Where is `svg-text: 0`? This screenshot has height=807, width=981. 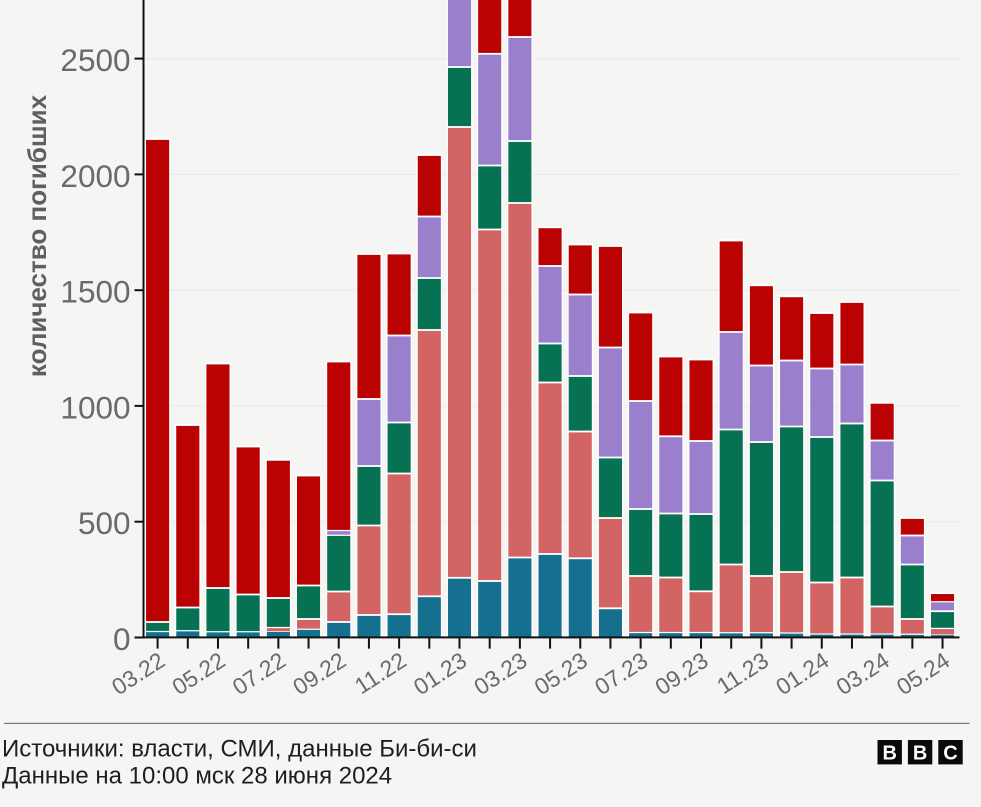 svg-text: 0 is located at coordinates (122, 639).